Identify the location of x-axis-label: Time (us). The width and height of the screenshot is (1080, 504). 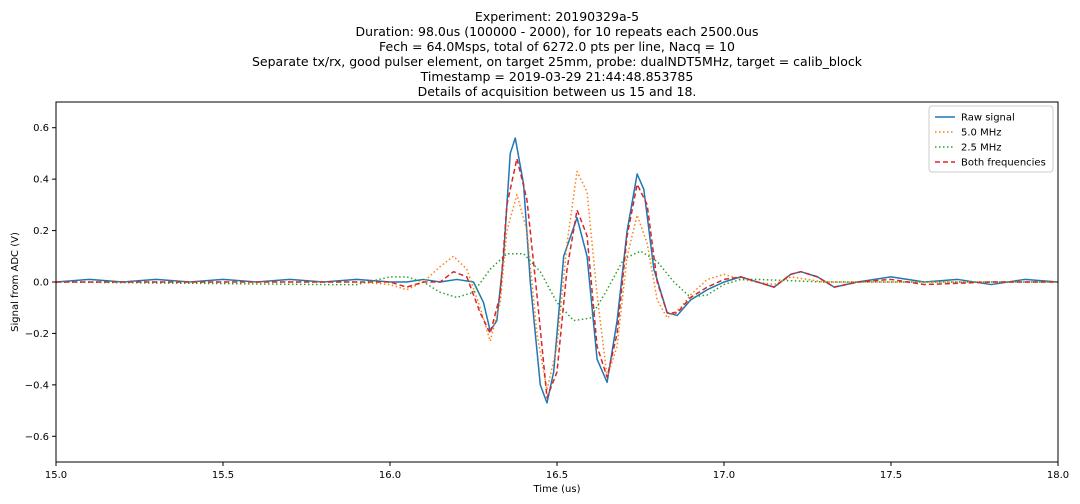
(556, 489).